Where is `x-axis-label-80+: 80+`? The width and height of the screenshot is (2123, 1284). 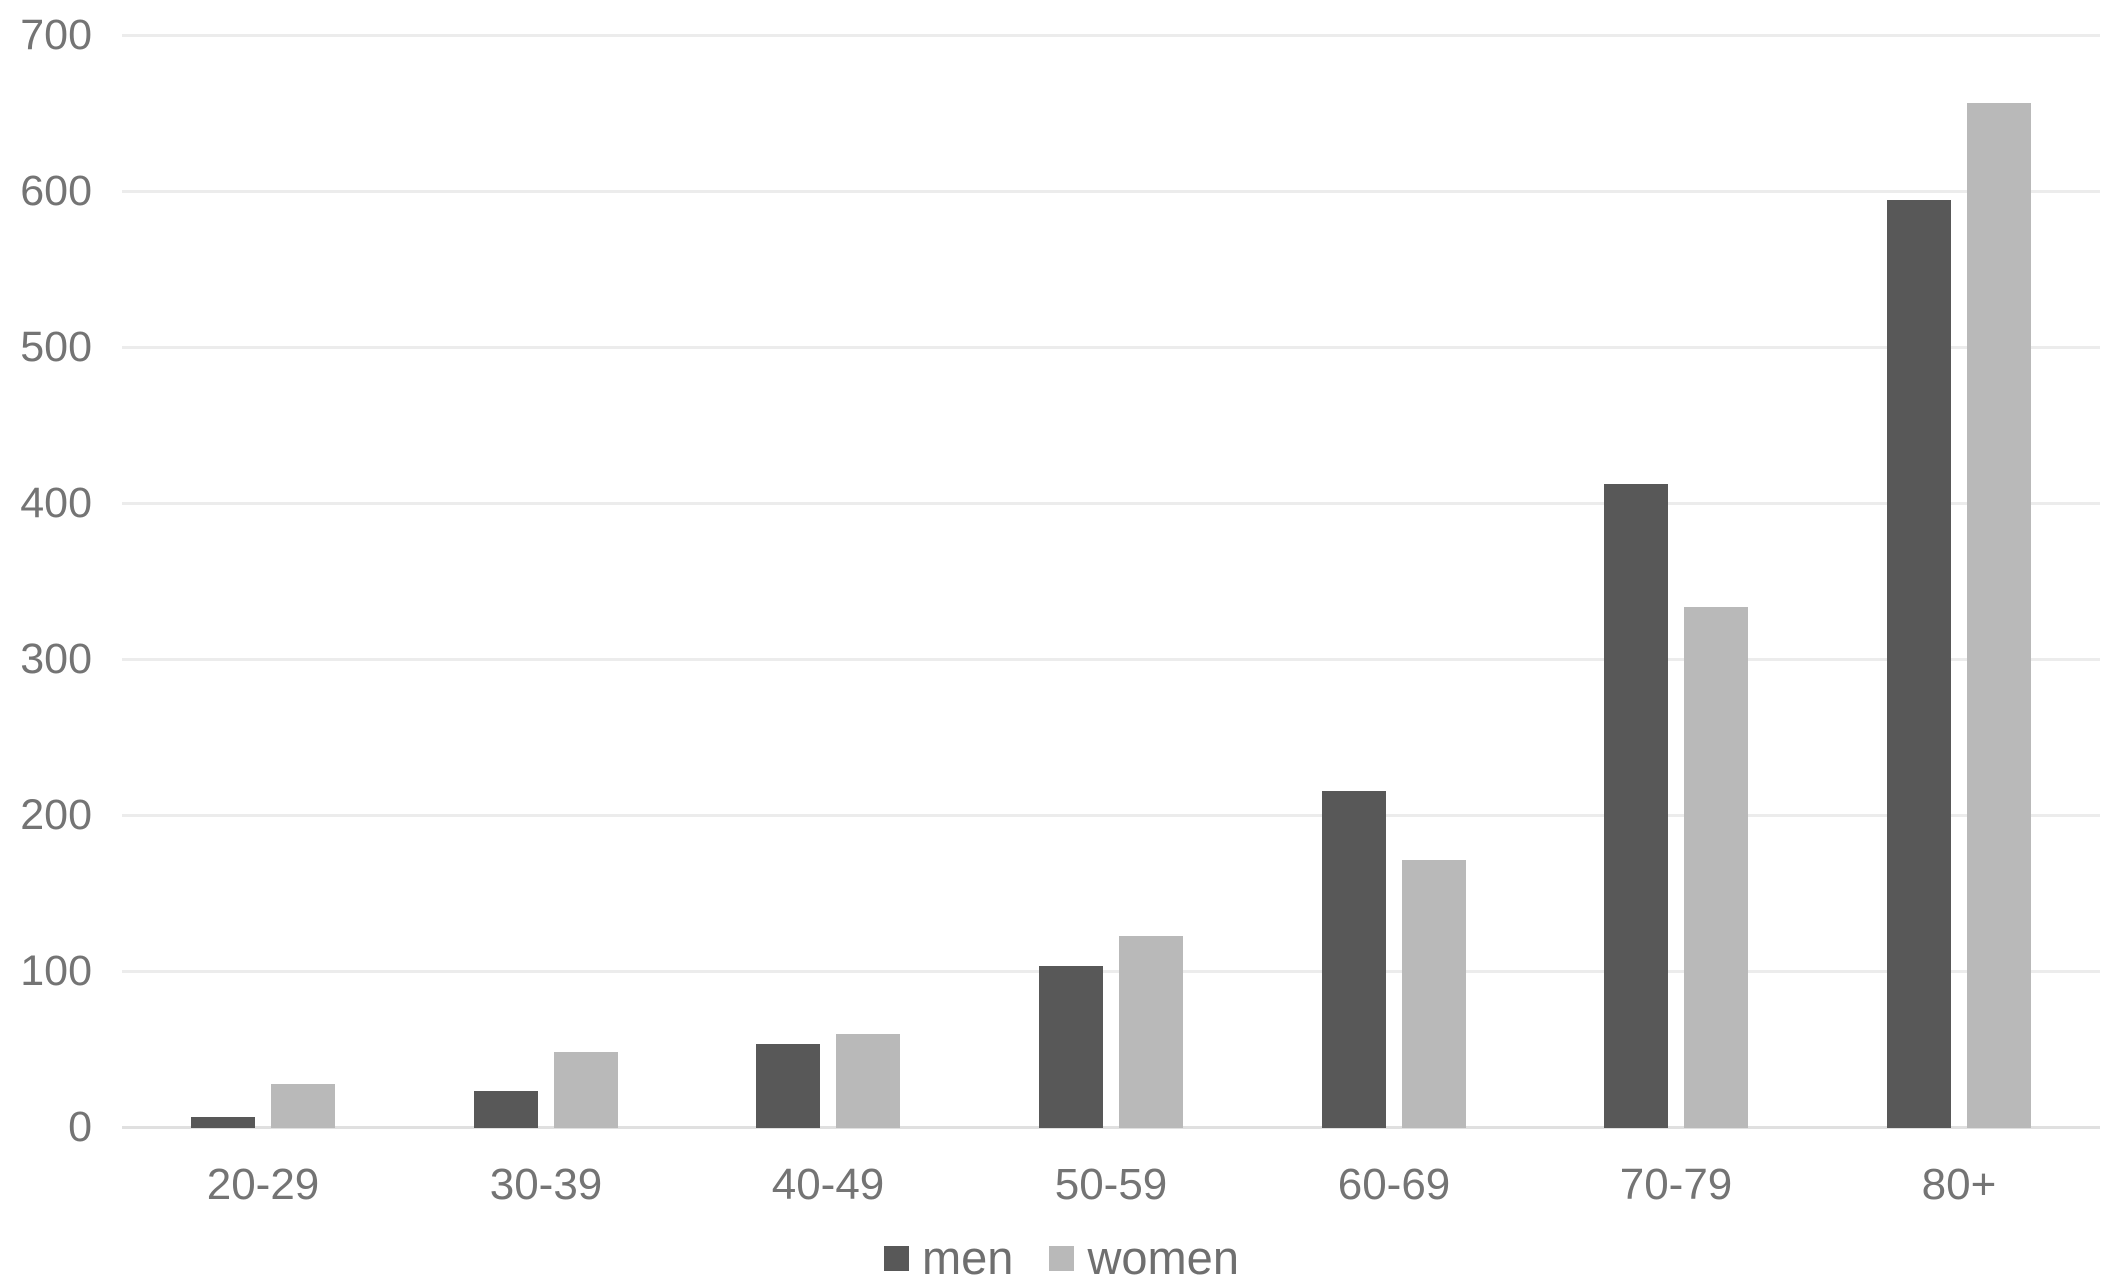 x-axis-label-80+: 80+ is located at coordinates (1959, 1184).